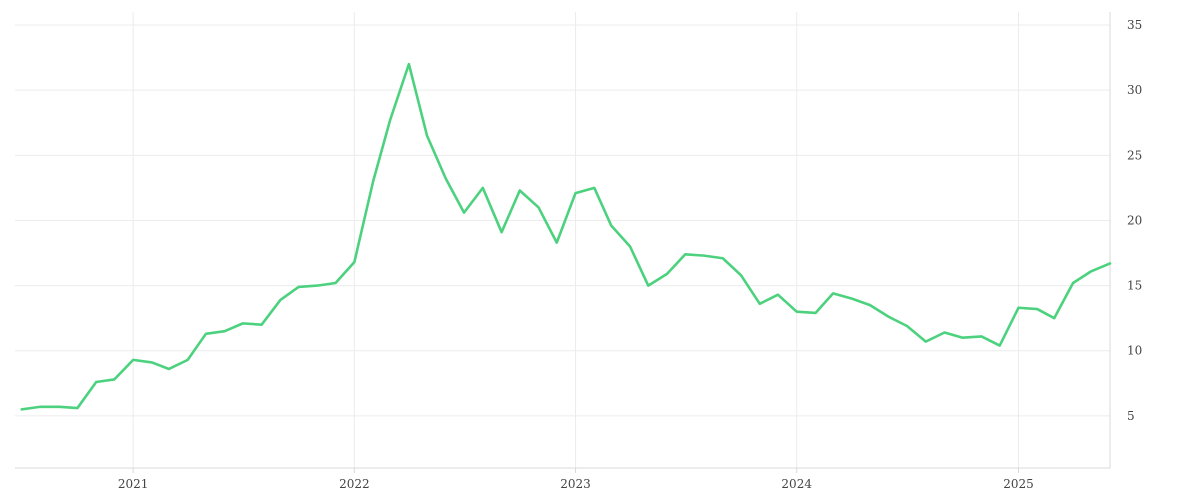 The height and width of the screenshot is (500, 1200). I want to click on y-tick-label: 35, so click(1134, 25).